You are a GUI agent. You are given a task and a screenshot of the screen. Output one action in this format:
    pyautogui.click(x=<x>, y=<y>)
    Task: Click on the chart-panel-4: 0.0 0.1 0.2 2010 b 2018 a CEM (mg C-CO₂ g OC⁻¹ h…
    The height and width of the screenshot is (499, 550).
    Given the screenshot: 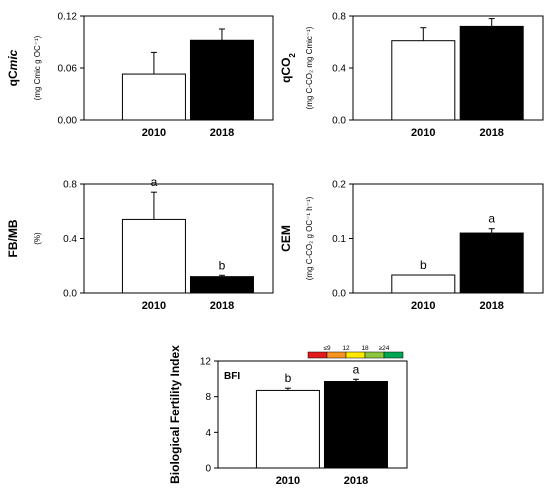 What is the action you would take?
    pyautogui.click(x=411, y=246)
    